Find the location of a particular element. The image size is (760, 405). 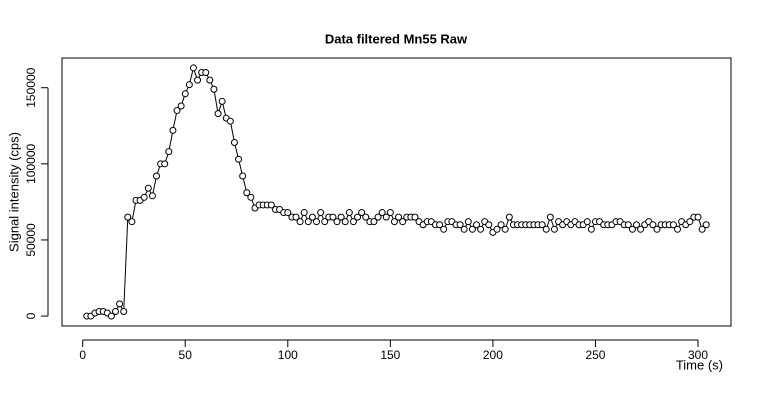

y-tick-label: 0 is located at coordinates (31, 315).